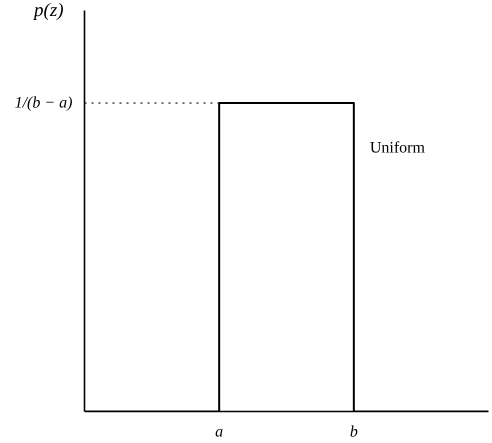 This screenshot has width=492, height=443. What do you see at coordinates (48, 10) in the screenshot?
I see `y-axis-title: p(z)` at bounding box center [48, 10].